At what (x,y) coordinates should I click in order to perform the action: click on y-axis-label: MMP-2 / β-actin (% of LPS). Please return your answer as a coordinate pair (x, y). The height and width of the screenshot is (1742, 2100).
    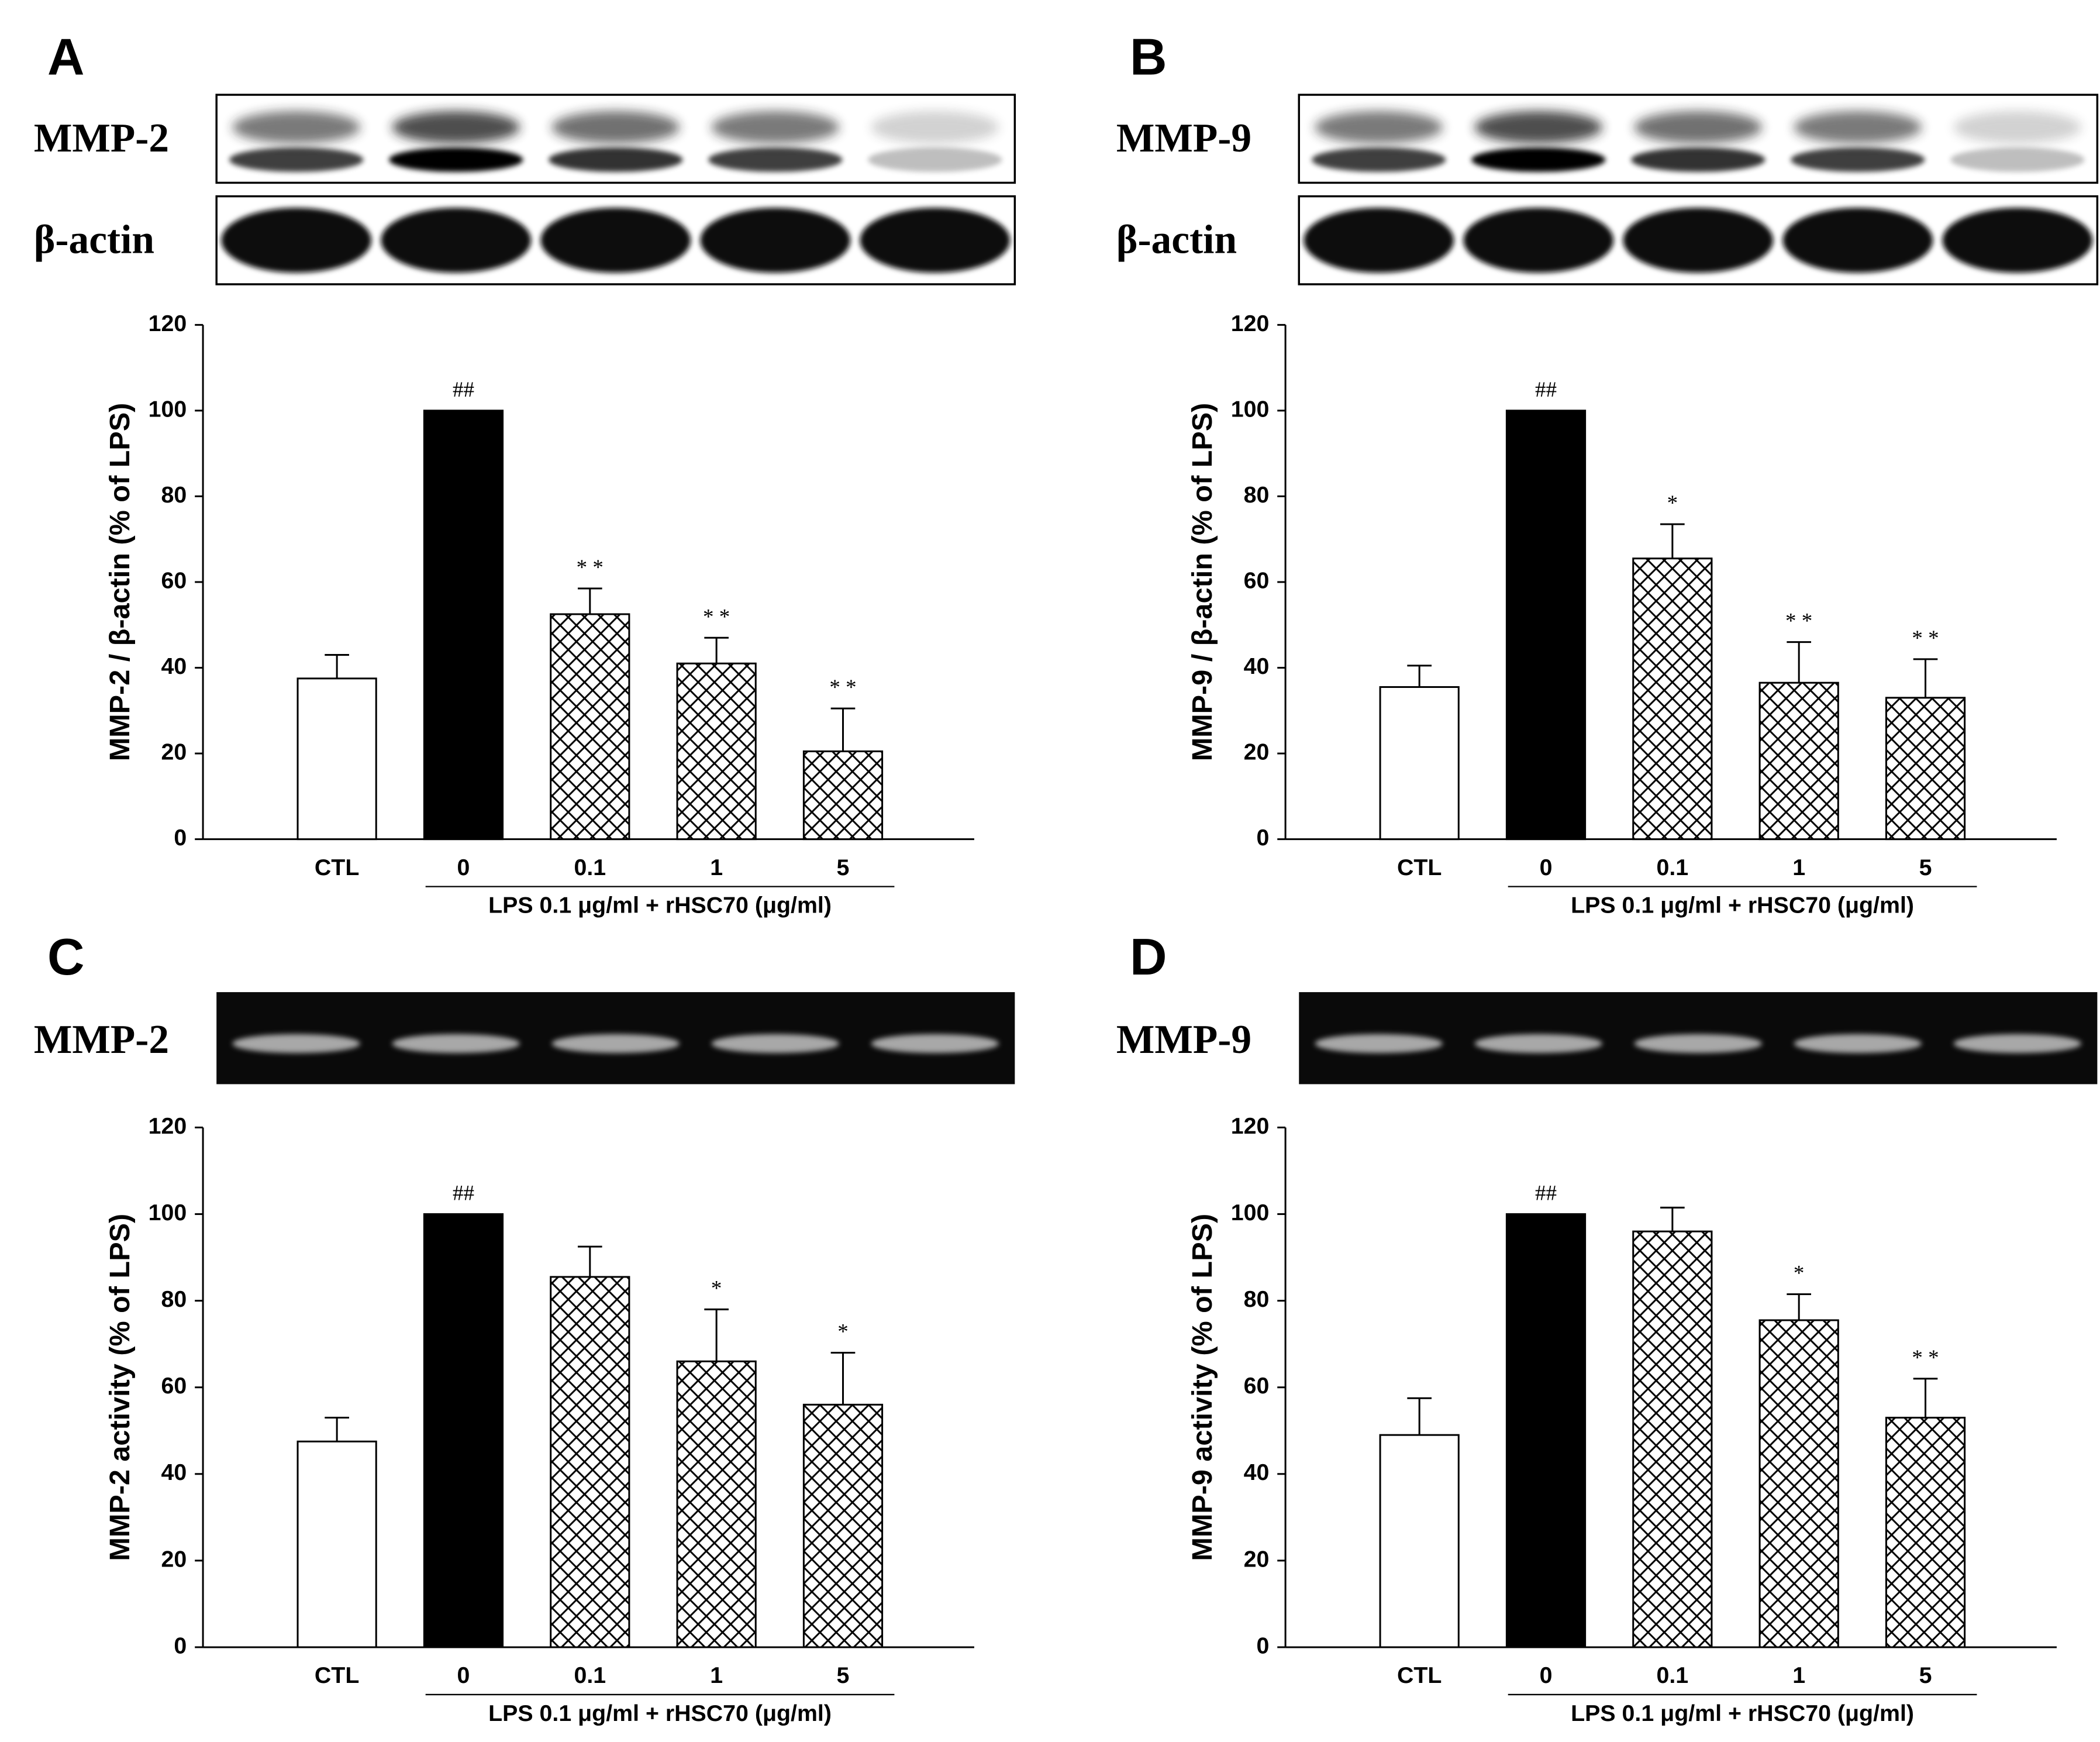
    Looking at the image, I should click on (120, 582).